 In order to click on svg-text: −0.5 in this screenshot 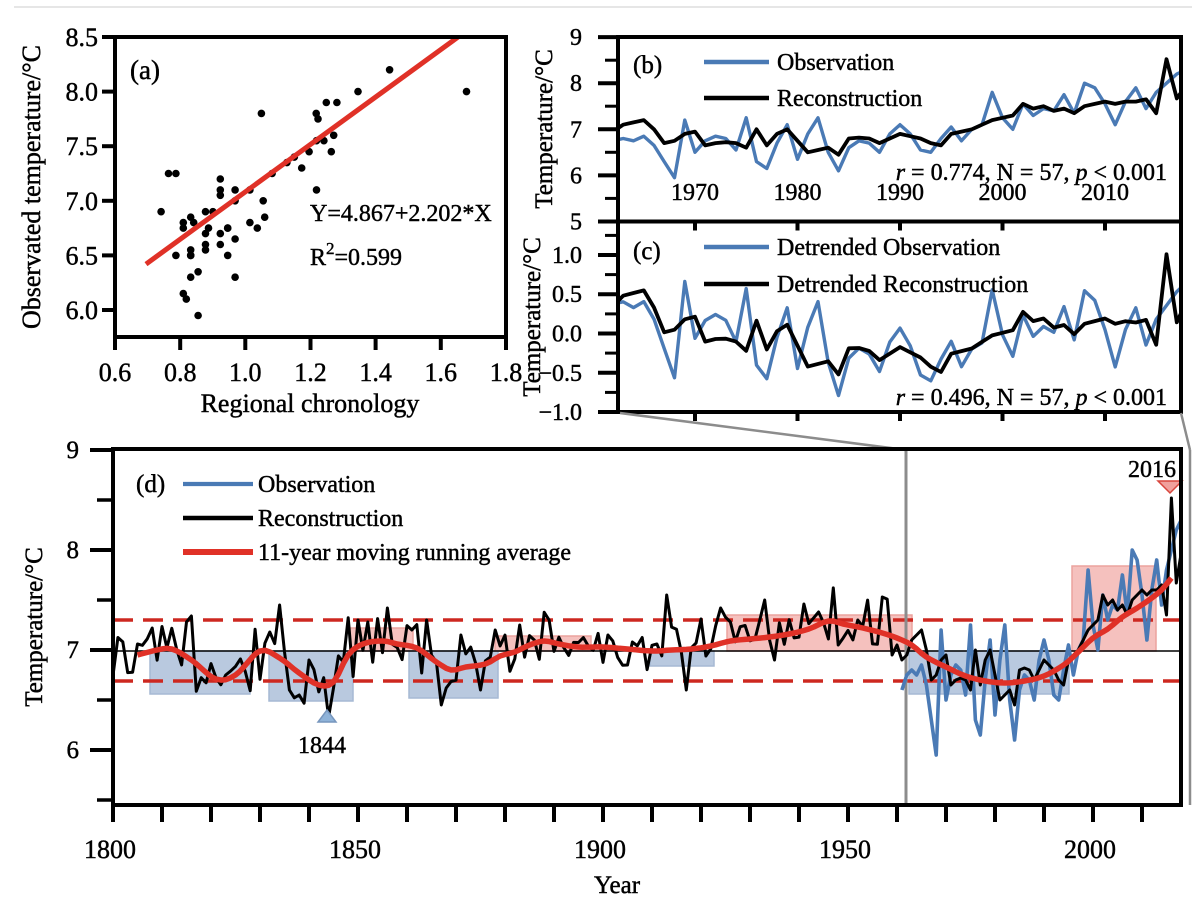, I will do `click(560, 374)`.